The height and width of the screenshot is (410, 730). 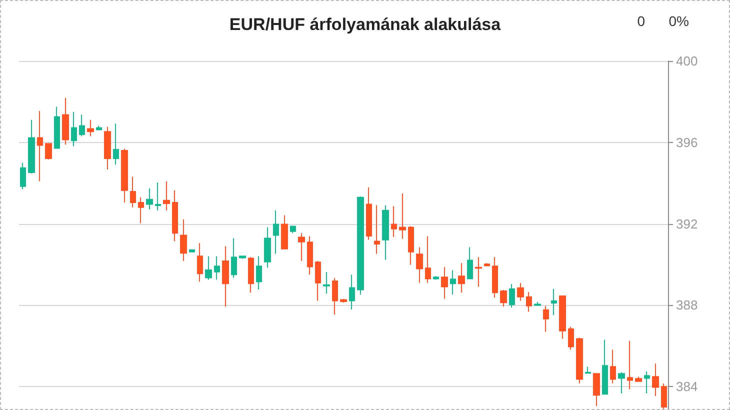 What do you see at coordinates (687, 142) in the screenshot?
I see `y-tick-label: 396` at bounding box center [687, 142].